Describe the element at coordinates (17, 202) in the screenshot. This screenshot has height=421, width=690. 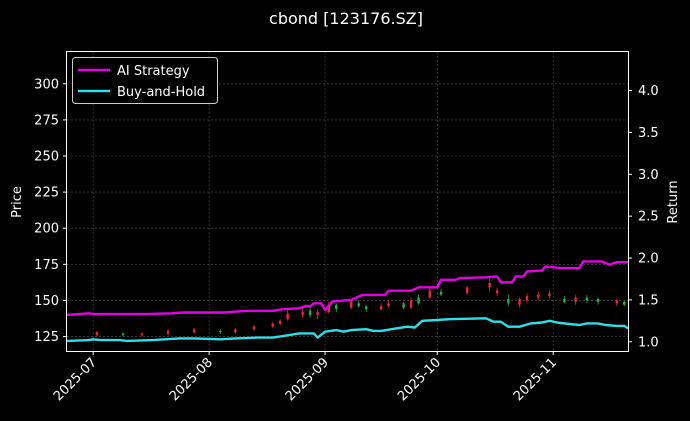
I see `y-axis-title-price: Price` at that location.